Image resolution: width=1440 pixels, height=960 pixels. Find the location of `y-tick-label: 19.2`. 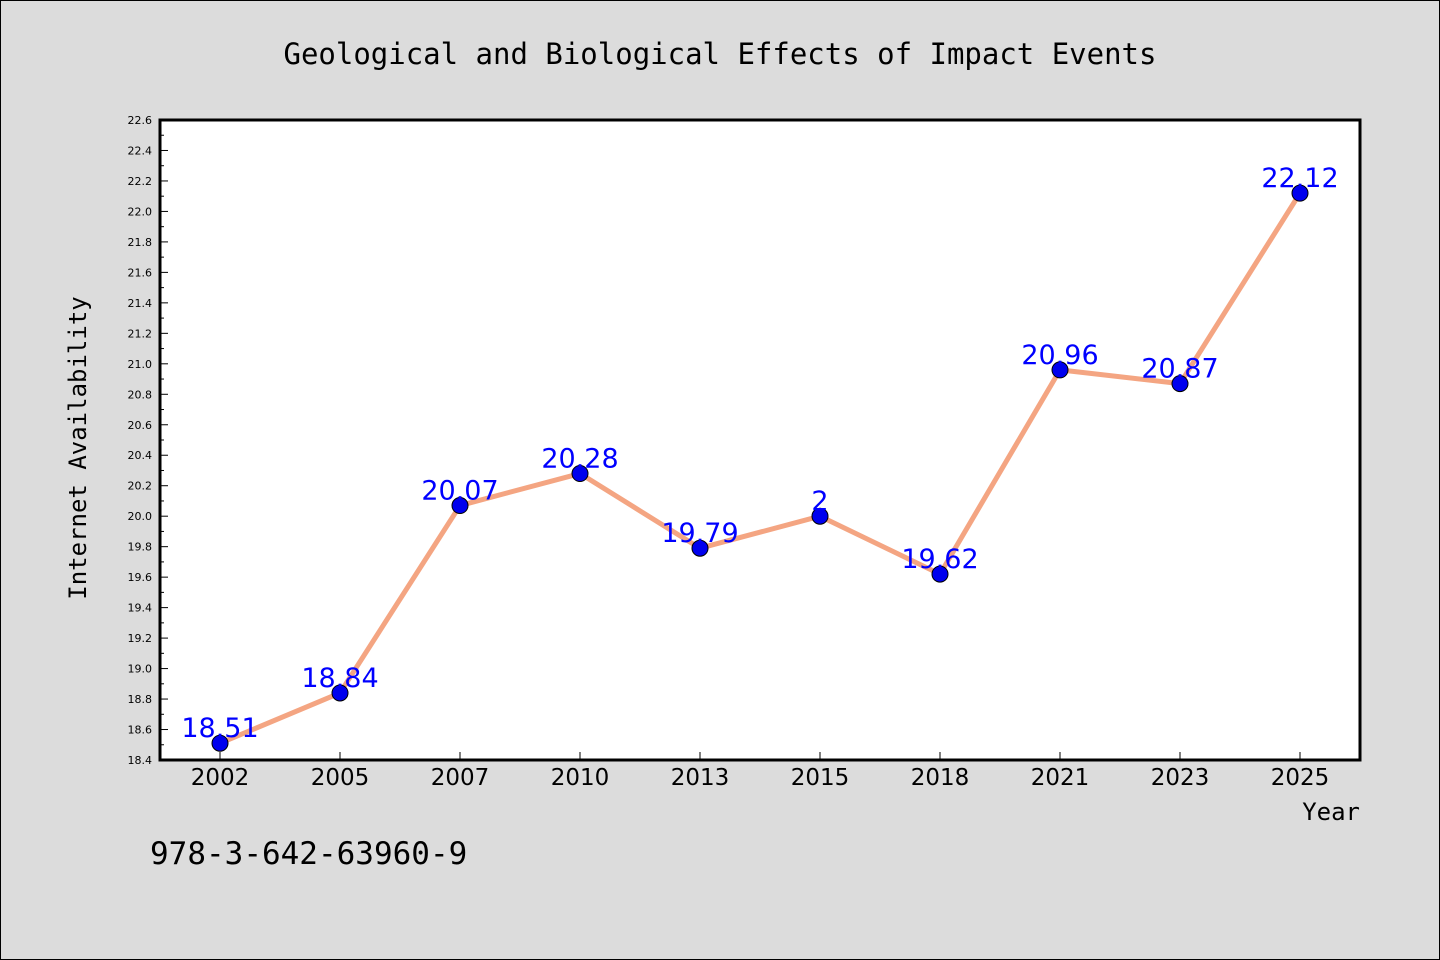

y-tick-label: 19.2 is located at coordinates (140, 638).